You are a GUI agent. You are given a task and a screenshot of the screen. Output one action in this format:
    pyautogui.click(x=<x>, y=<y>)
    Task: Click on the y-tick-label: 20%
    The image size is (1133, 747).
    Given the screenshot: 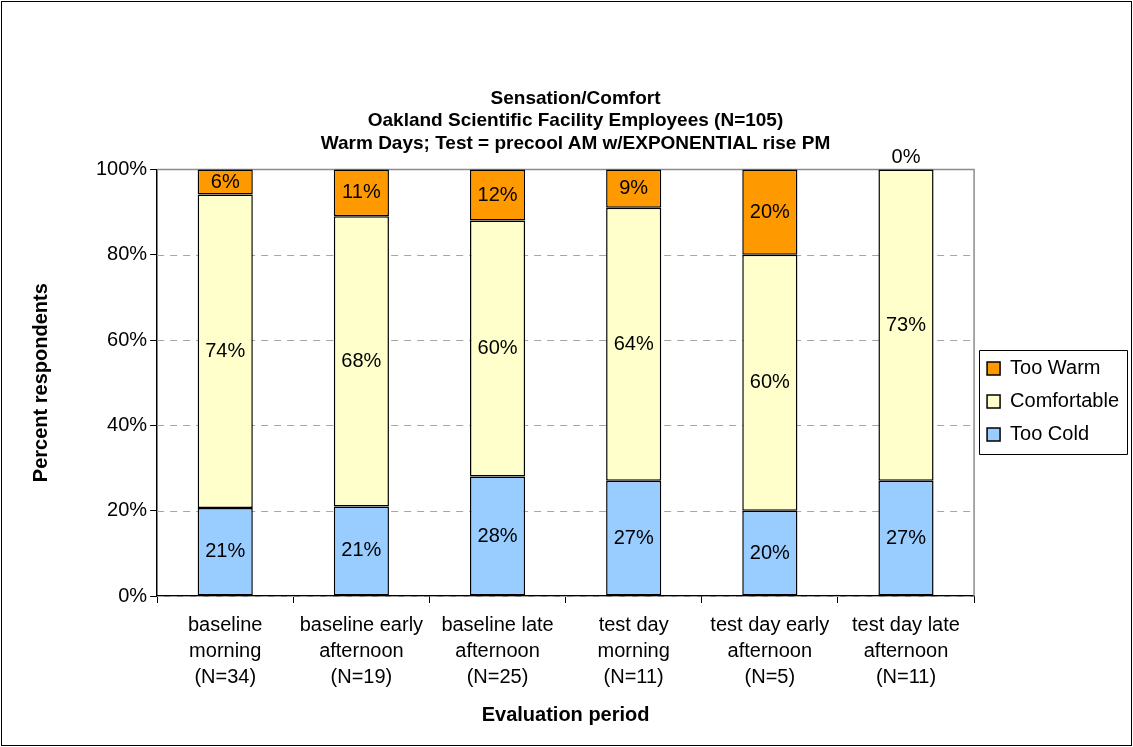 What is the action you would take?
    pyautogui.click(x=127, y=509)
    